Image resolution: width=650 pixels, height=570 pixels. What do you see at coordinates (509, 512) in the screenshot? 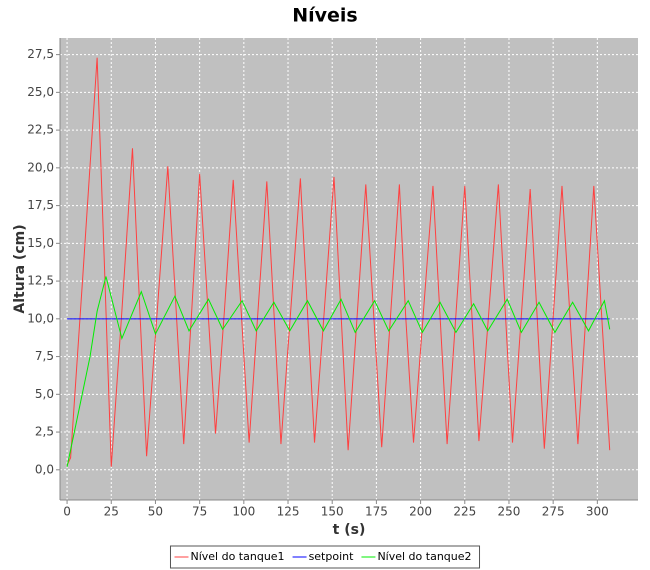
I see `x-tick-label: 250` at bounding box center [509, 512].